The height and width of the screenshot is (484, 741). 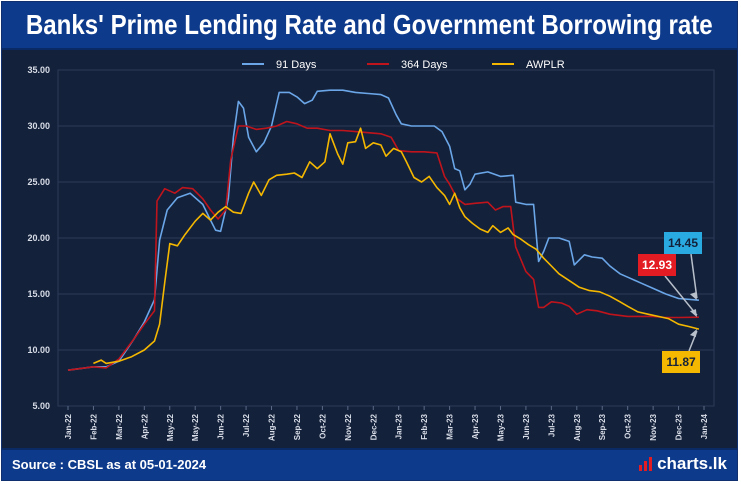 I want to click on y-axis-ticks: 5.00 10.00 15.00 20.00 25.00 30.00 35.00, so click(x=38, y=238).